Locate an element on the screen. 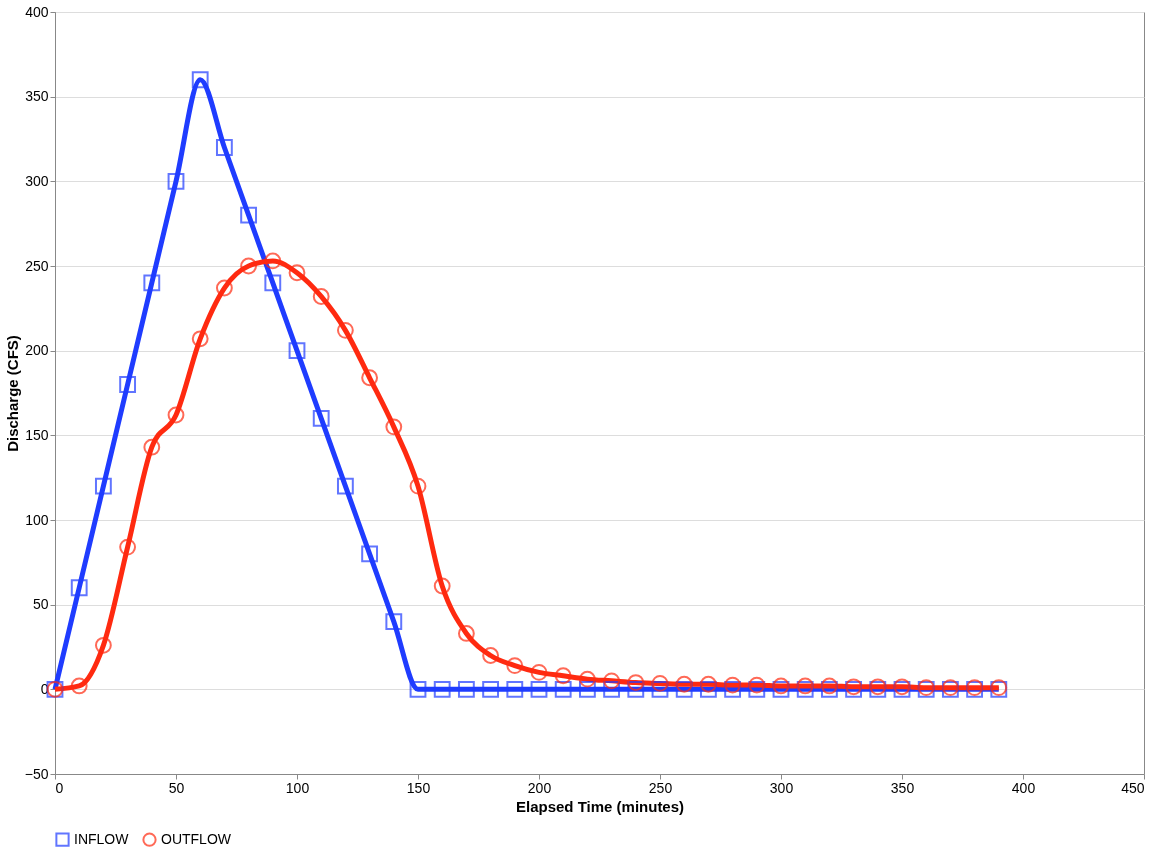 Image resolution: width=1161 pixels, height=865 pixels. x-tick-label: 350 is located at coordinates (902, 787).